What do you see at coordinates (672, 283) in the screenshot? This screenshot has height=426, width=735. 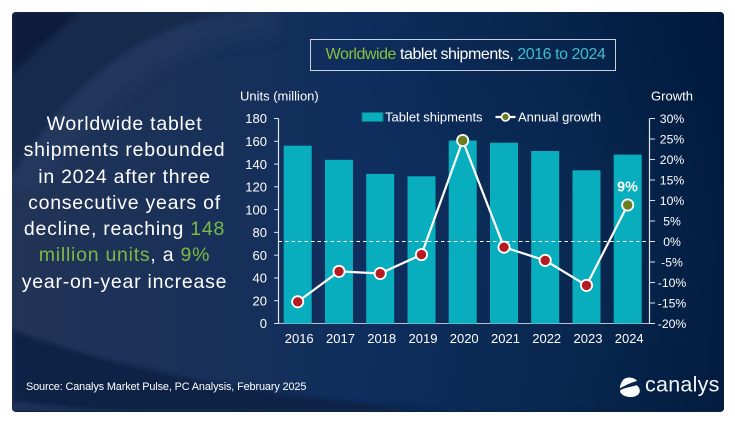 I see `svg-text: -10%` at bounding box center [672, 283].